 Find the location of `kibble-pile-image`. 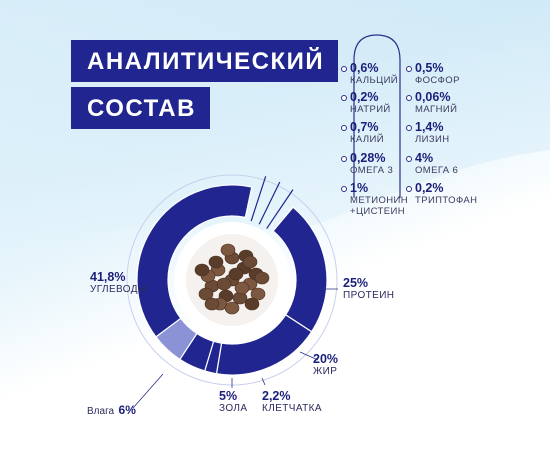

kibble-pile-image is located at coordinates (232, 279).